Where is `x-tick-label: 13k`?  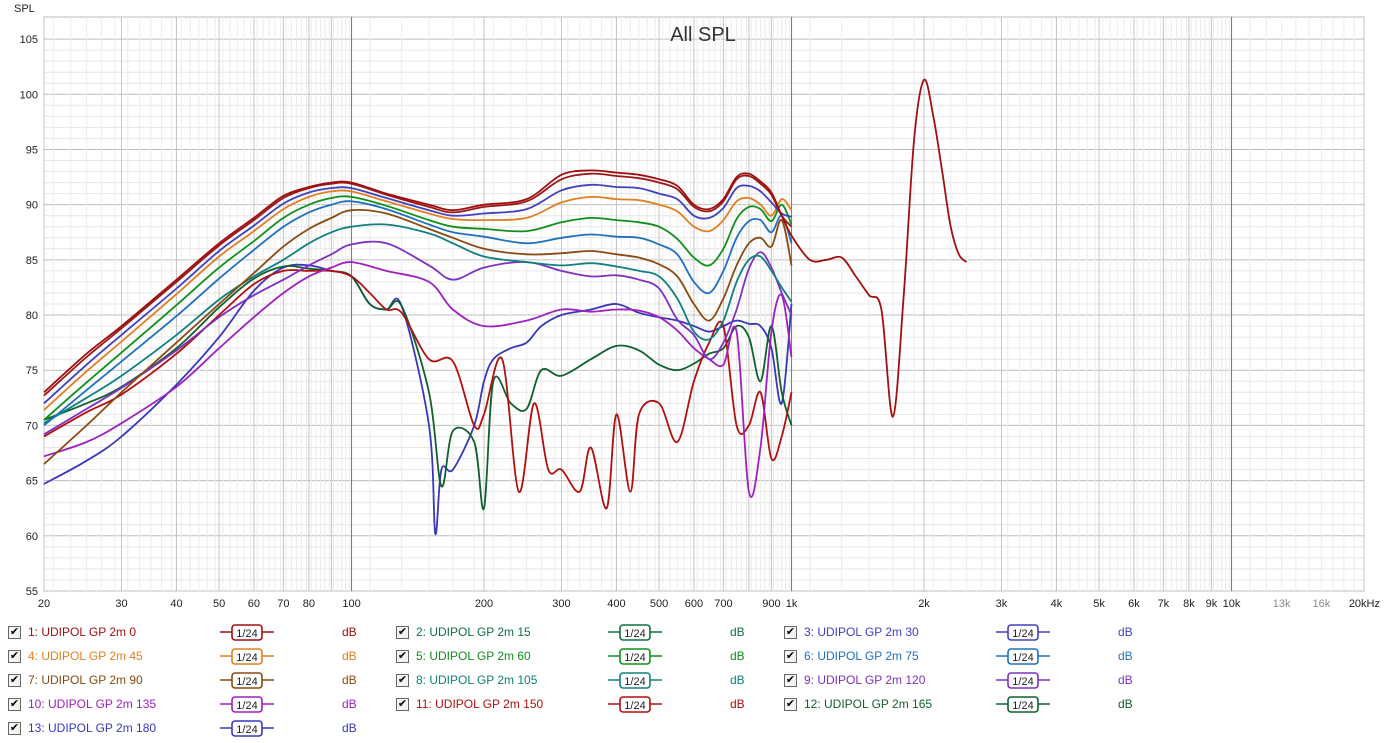
x-tick-label: 13k is located at coordinates (1282, 604).